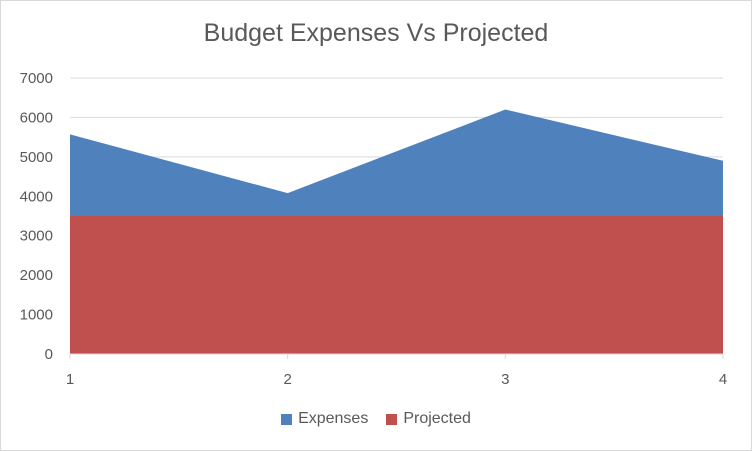 The height and width of the screenshot is (451, 752). Describe the element at coordinates (287, 419) in the screenshot. I see `legend-swatch-expenses` at that location.